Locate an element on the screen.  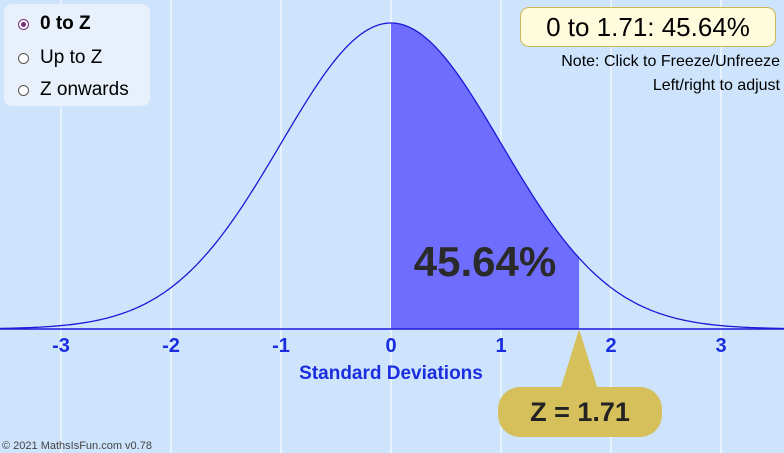
mode-selector: 0 to Z Up to Z Z onwards is located at coordinates (77, 55).